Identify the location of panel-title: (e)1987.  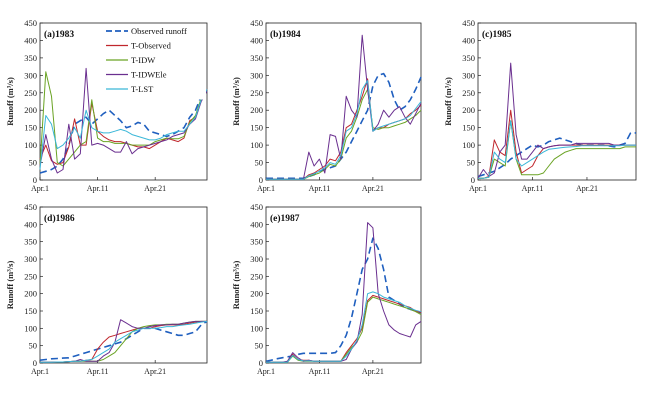
(285, 218).